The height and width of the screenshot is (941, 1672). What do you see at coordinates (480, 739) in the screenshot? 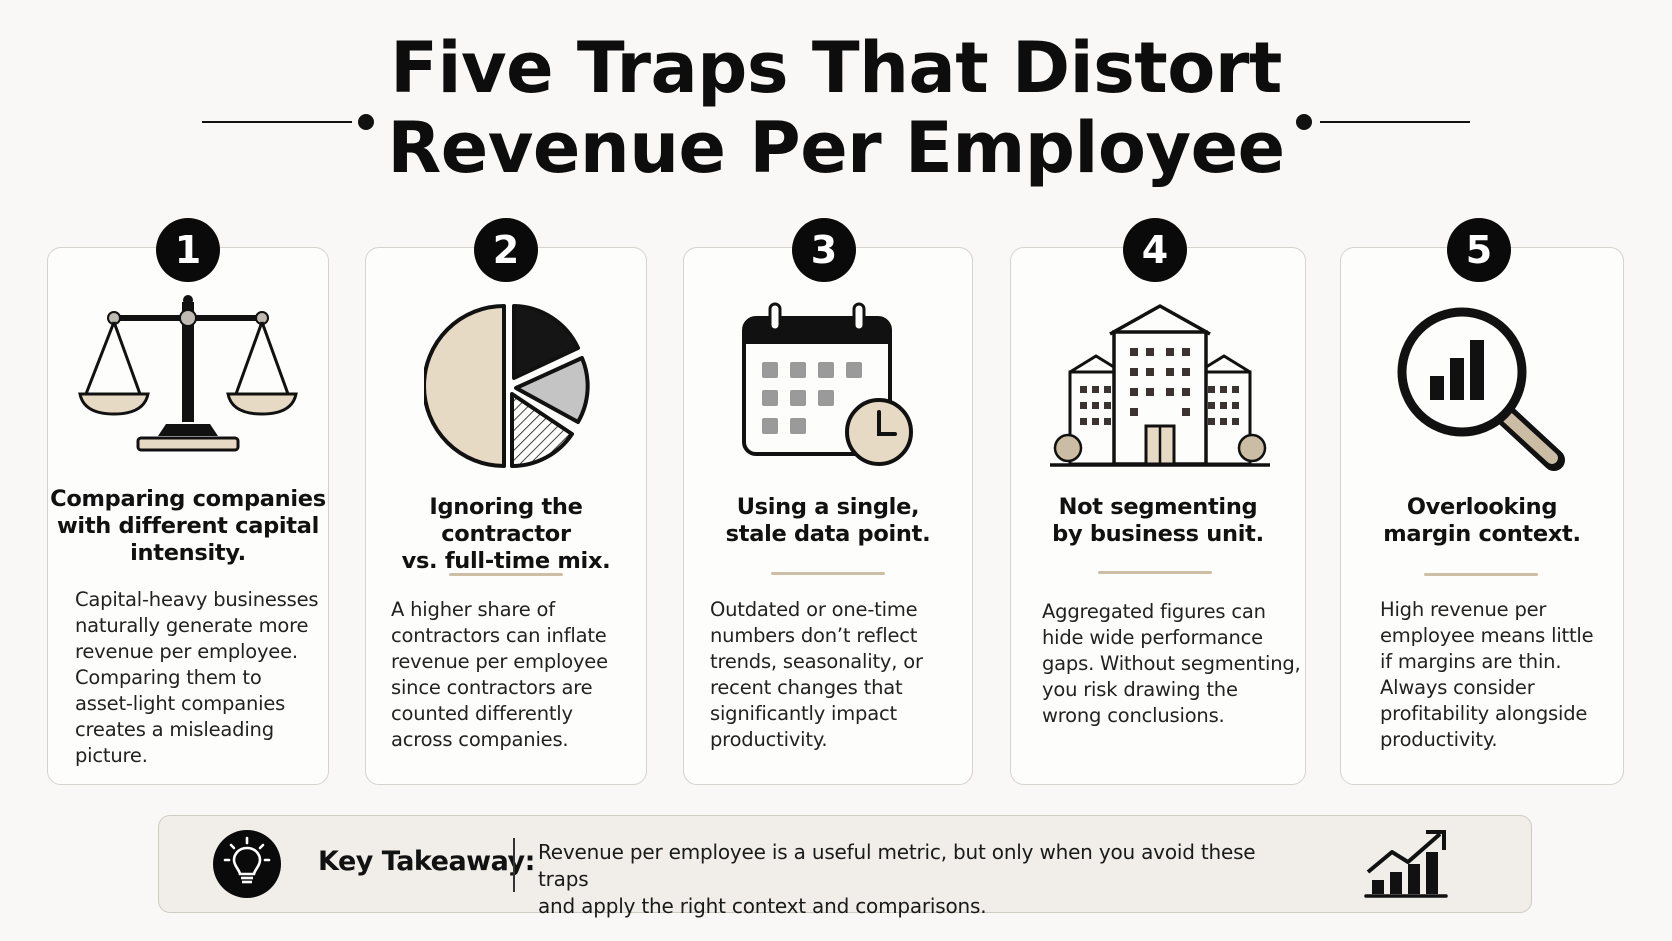
I see `trap-desc-2-line: across companies.` at bounding box center [480, 739].